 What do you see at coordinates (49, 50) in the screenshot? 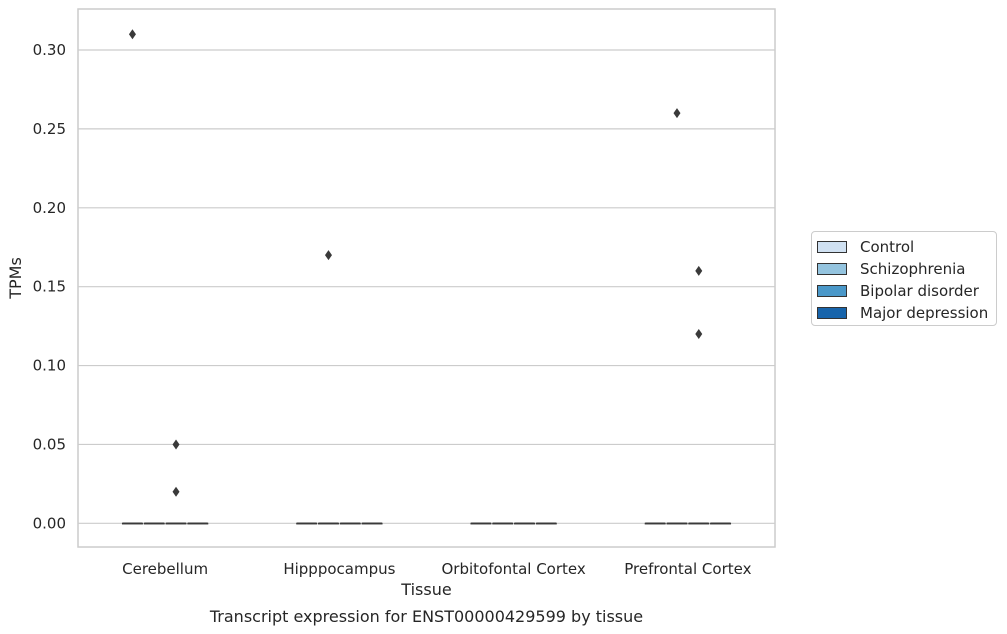
I see `y-tick-label: 0.30` at bounding box center [49, 50].